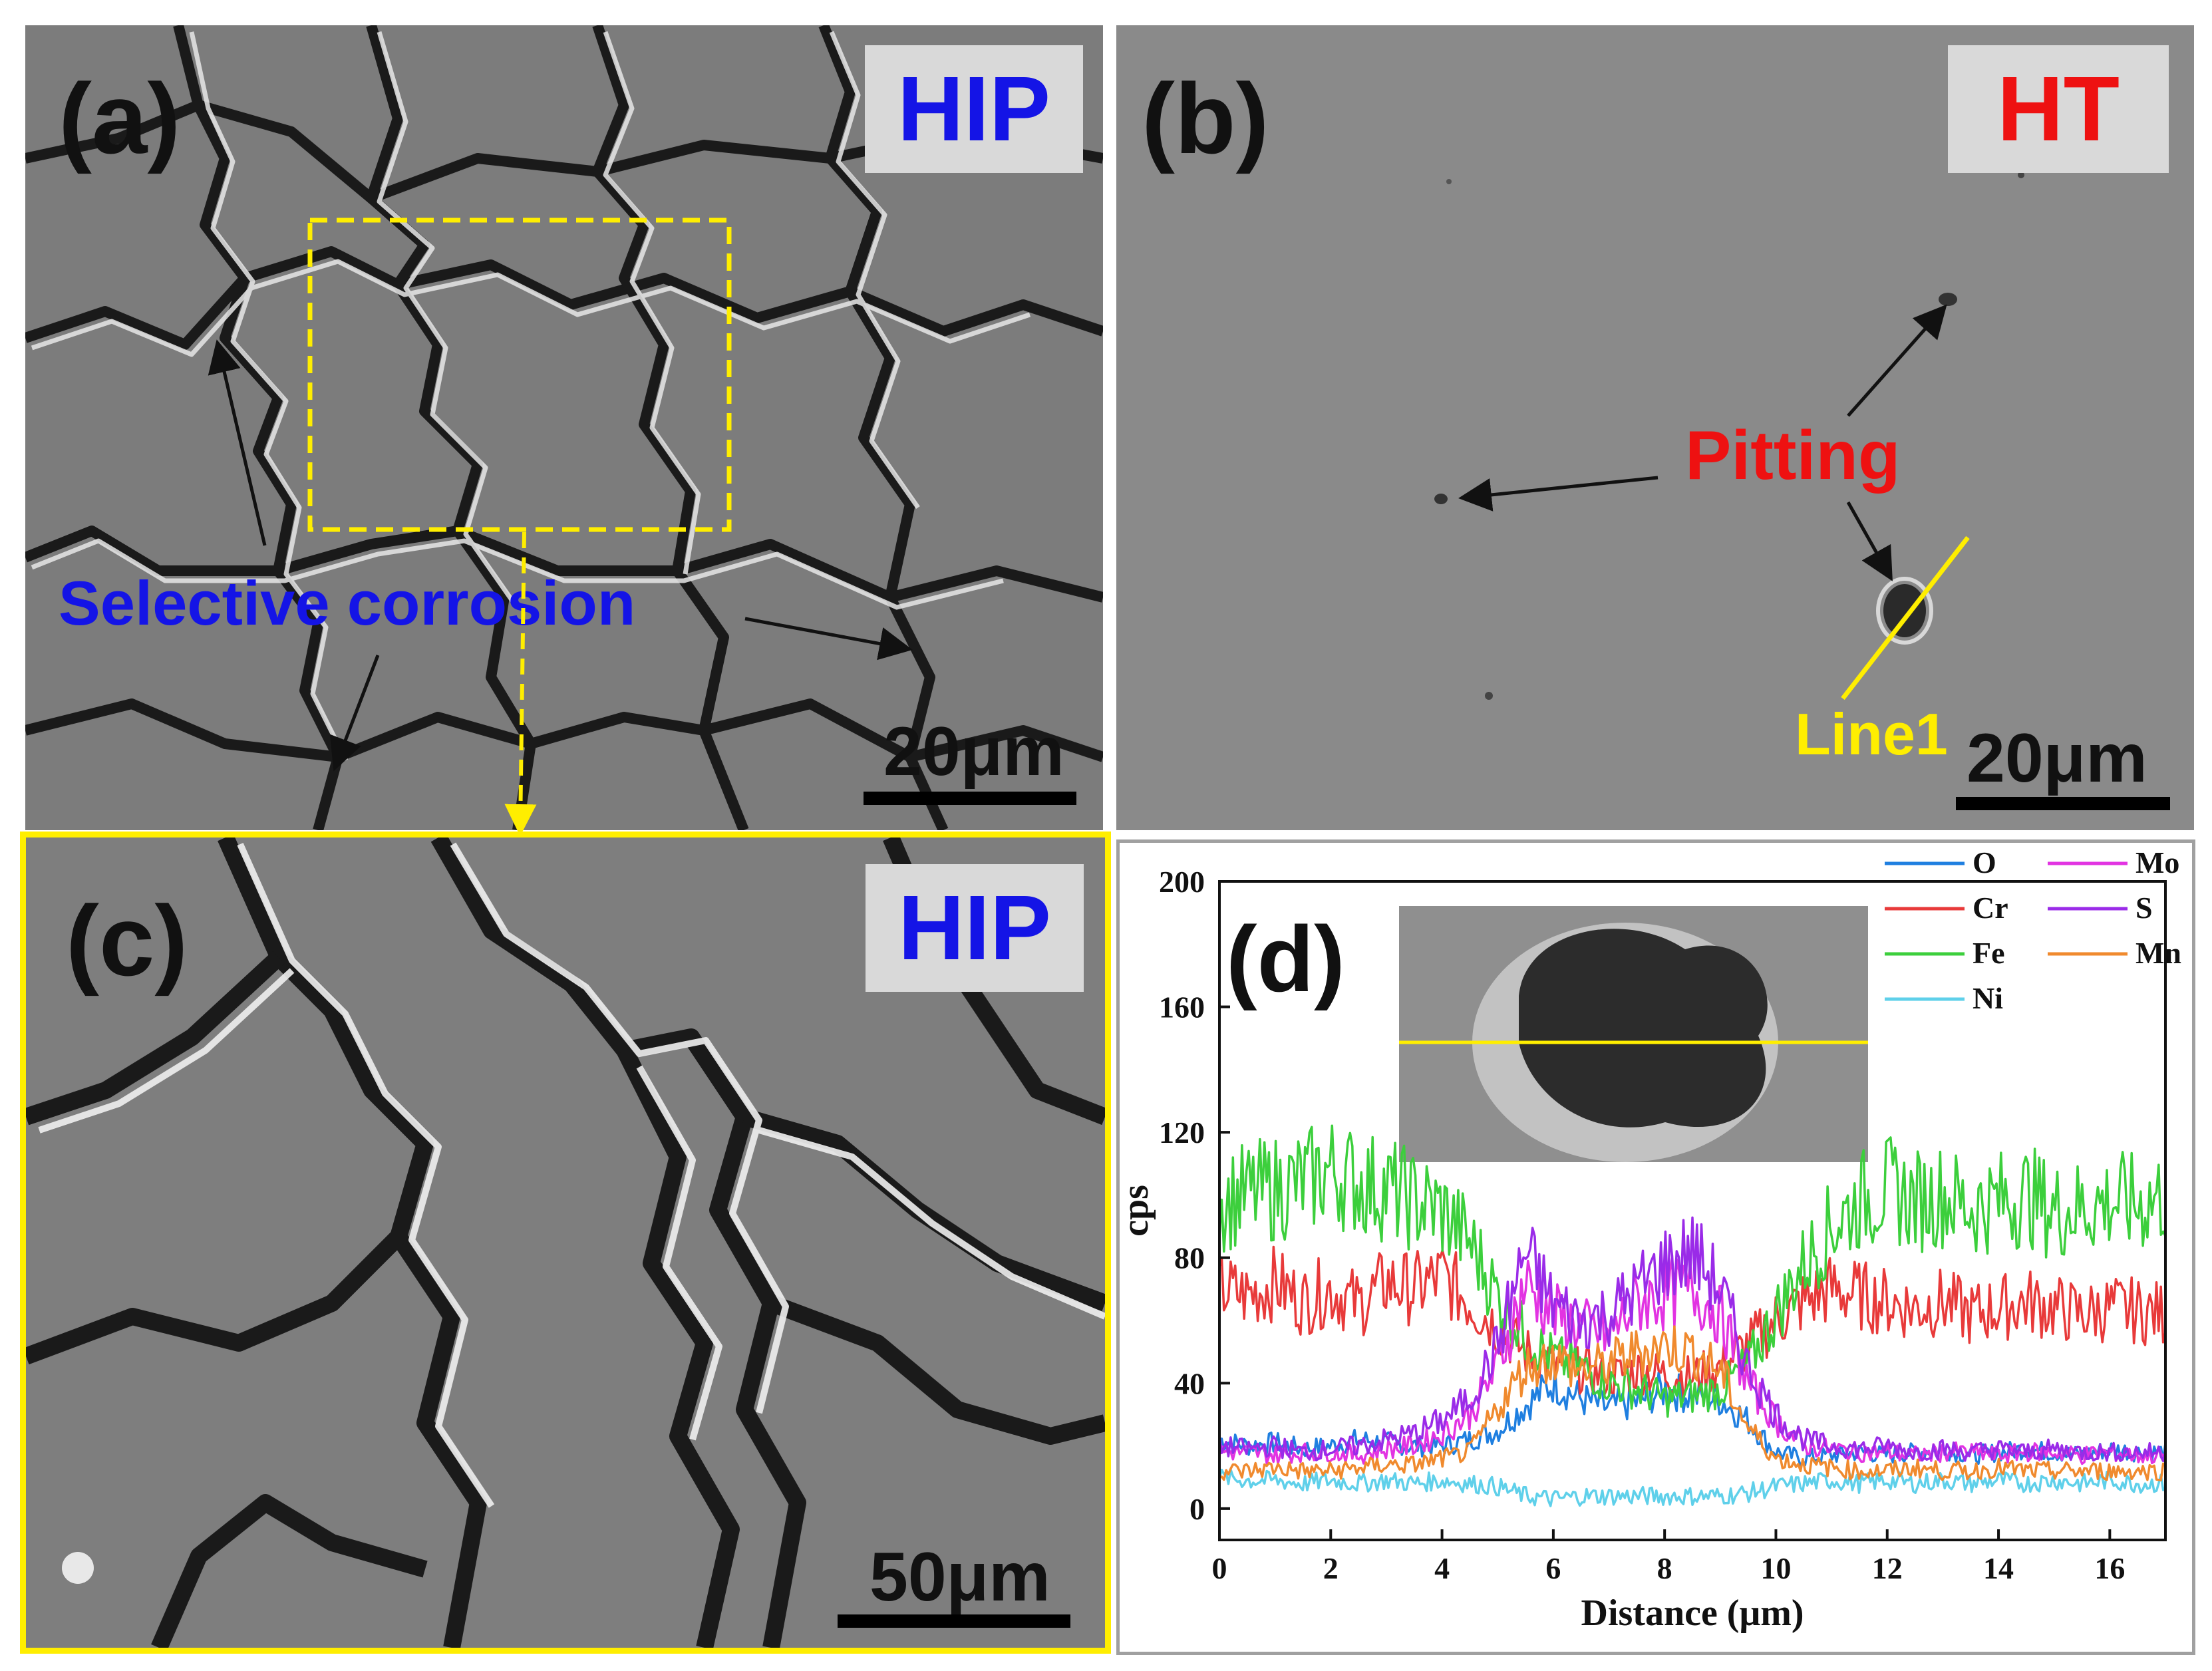 The width and height of the screenshot is (2212, 1671). I want to click on scale-bar-b, so click(2063, 803).